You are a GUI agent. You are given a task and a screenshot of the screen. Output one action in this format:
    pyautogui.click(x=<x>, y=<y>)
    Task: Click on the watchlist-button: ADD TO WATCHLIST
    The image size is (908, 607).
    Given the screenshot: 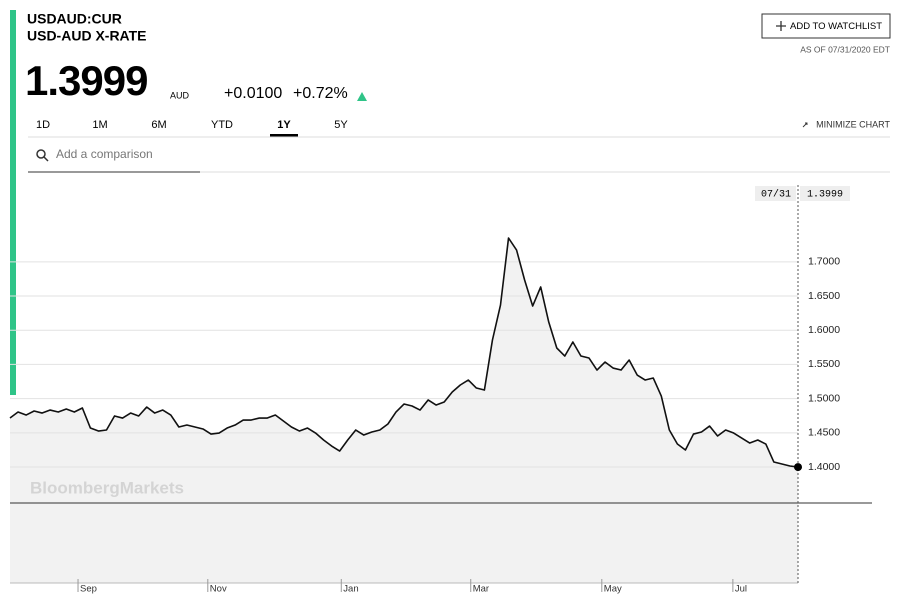 What is the action you would take?
    pyautogui.click(x=826, y=26)
    